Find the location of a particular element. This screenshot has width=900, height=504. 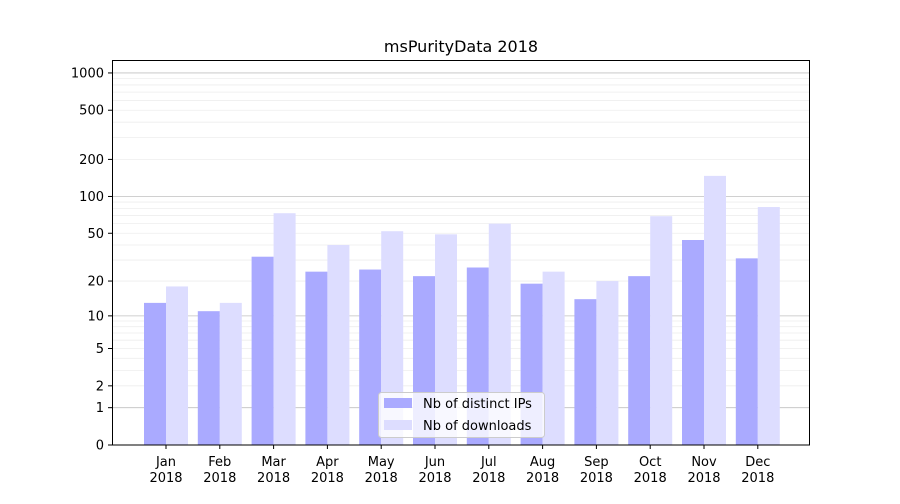

x-tick-label: Jan 2018 is located at coordinates (165, 470).